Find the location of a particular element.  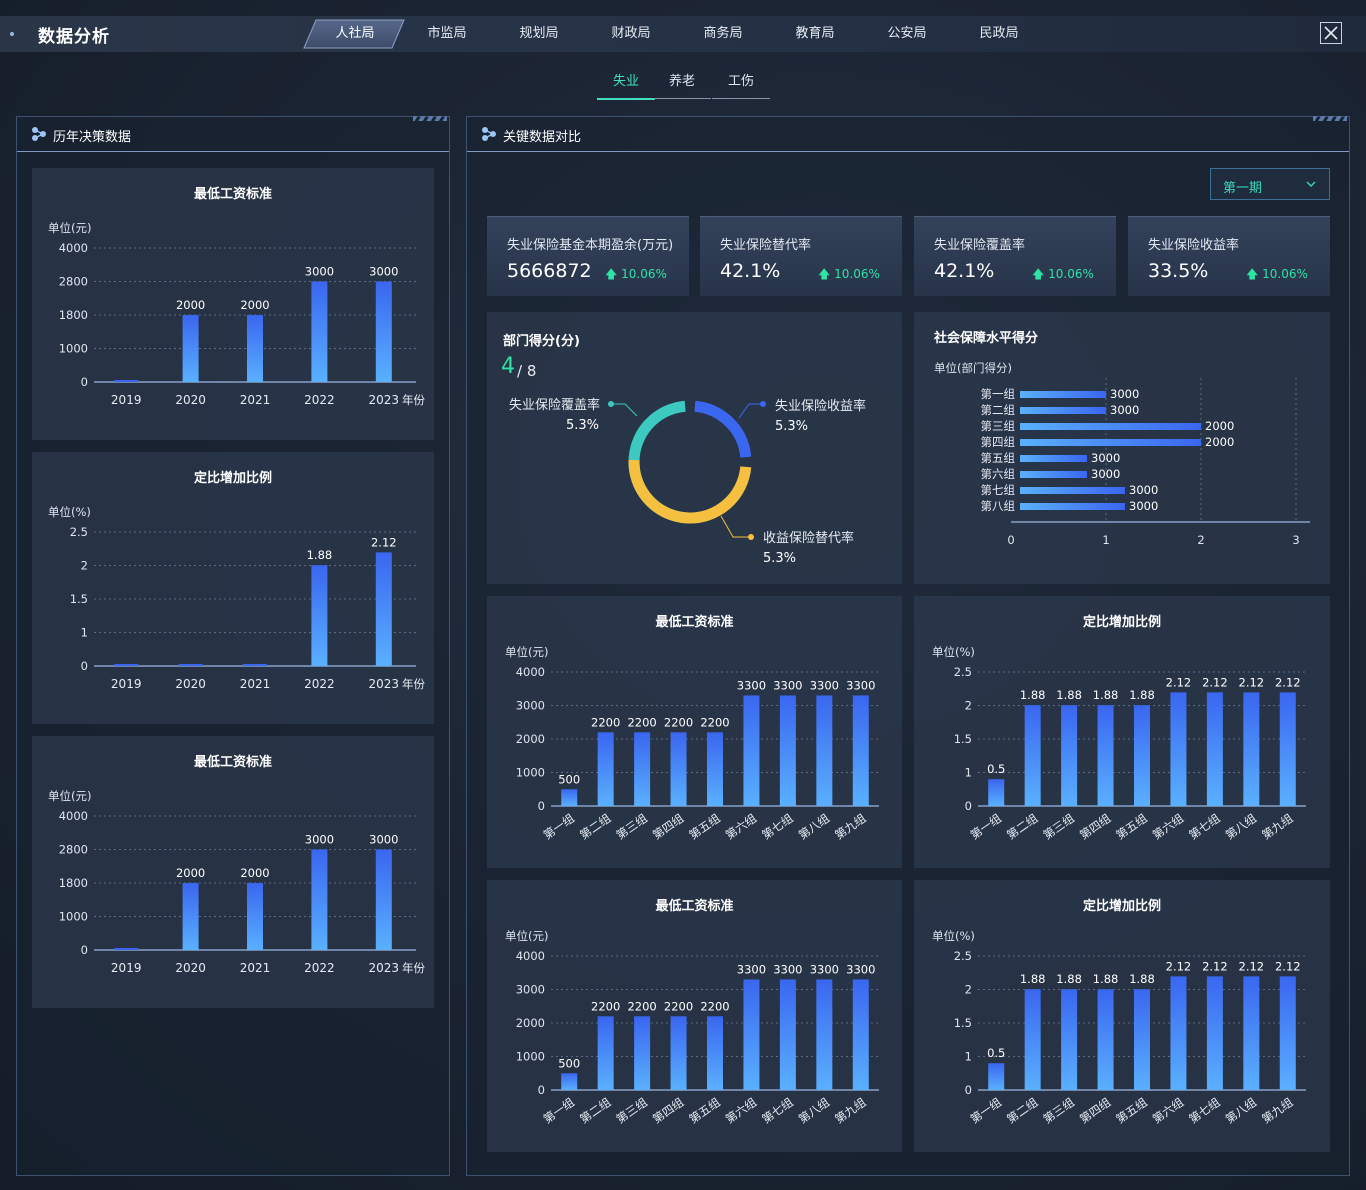

y-tick-label: 4000 is located at coordinates (73, 248).